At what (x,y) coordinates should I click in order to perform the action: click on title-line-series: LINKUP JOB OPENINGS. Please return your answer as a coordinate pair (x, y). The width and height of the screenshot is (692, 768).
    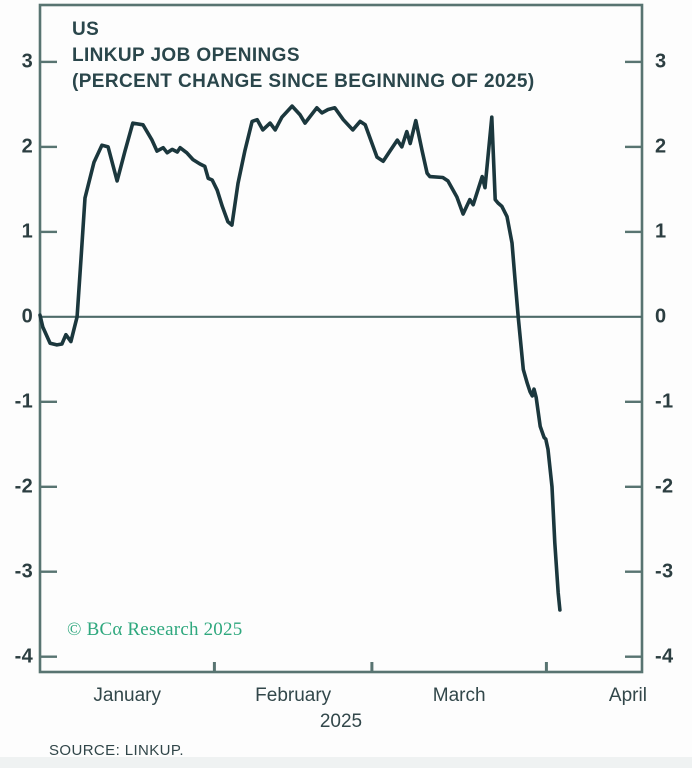
    Looking at the image, I should click on (186, 55).